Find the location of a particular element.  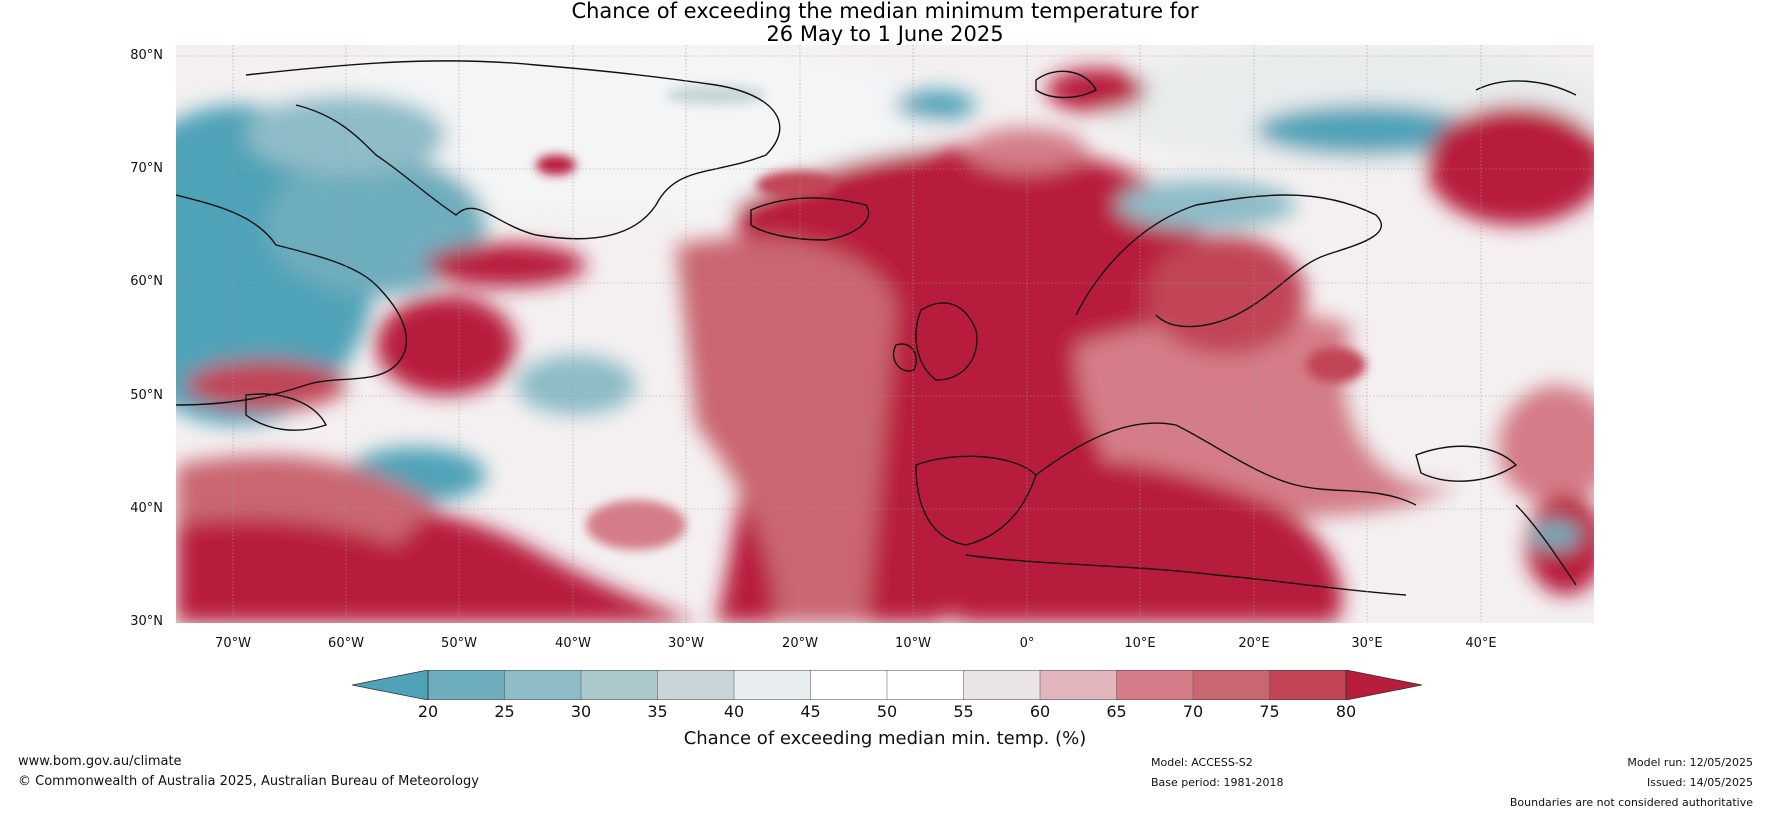

colorbar-tick-label: 50 is located at coordinates (887, 711).